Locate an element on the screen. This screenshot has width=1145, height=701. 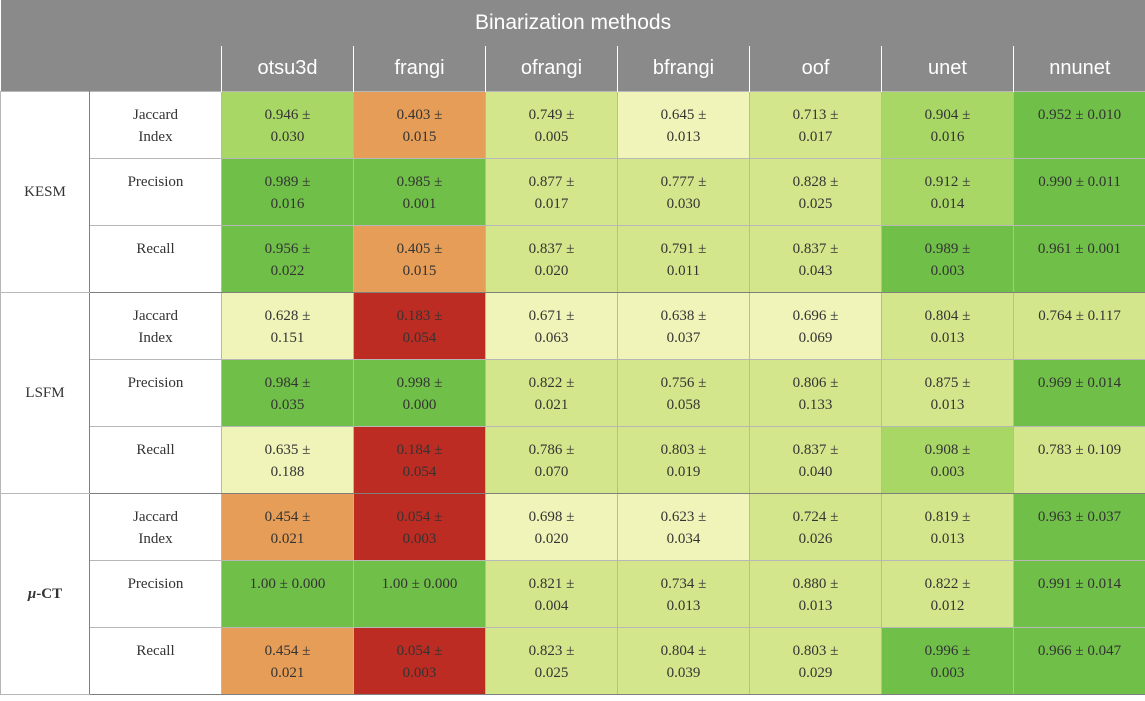
group-label: LSFM is located at coordinates (45, 393).